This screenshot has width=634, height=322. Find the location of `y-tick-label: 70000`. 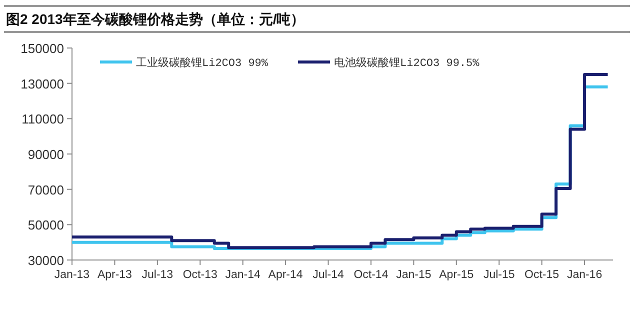

y-tick-label: 70000 is located at coordinates (46, 190).